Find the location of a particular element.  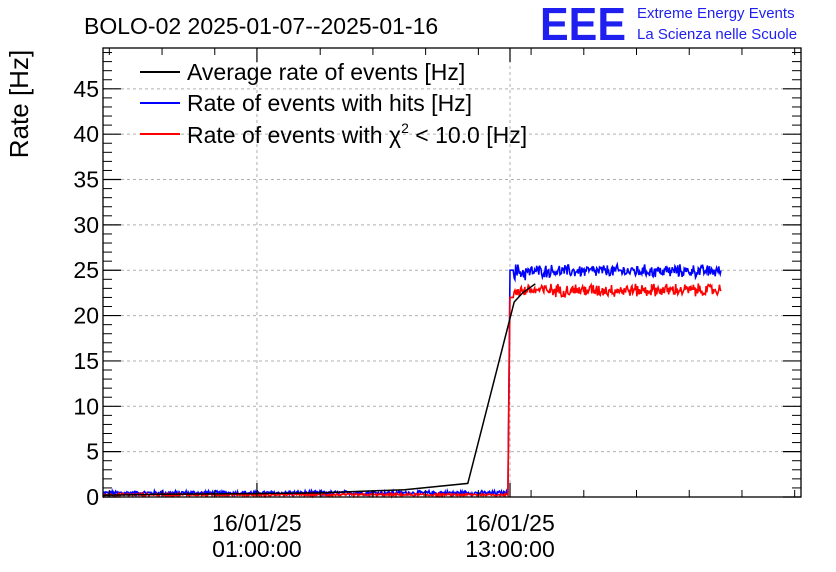

legend-entry-hits: Rate of events with hits [Hz] is located at coordinates (329, 103).